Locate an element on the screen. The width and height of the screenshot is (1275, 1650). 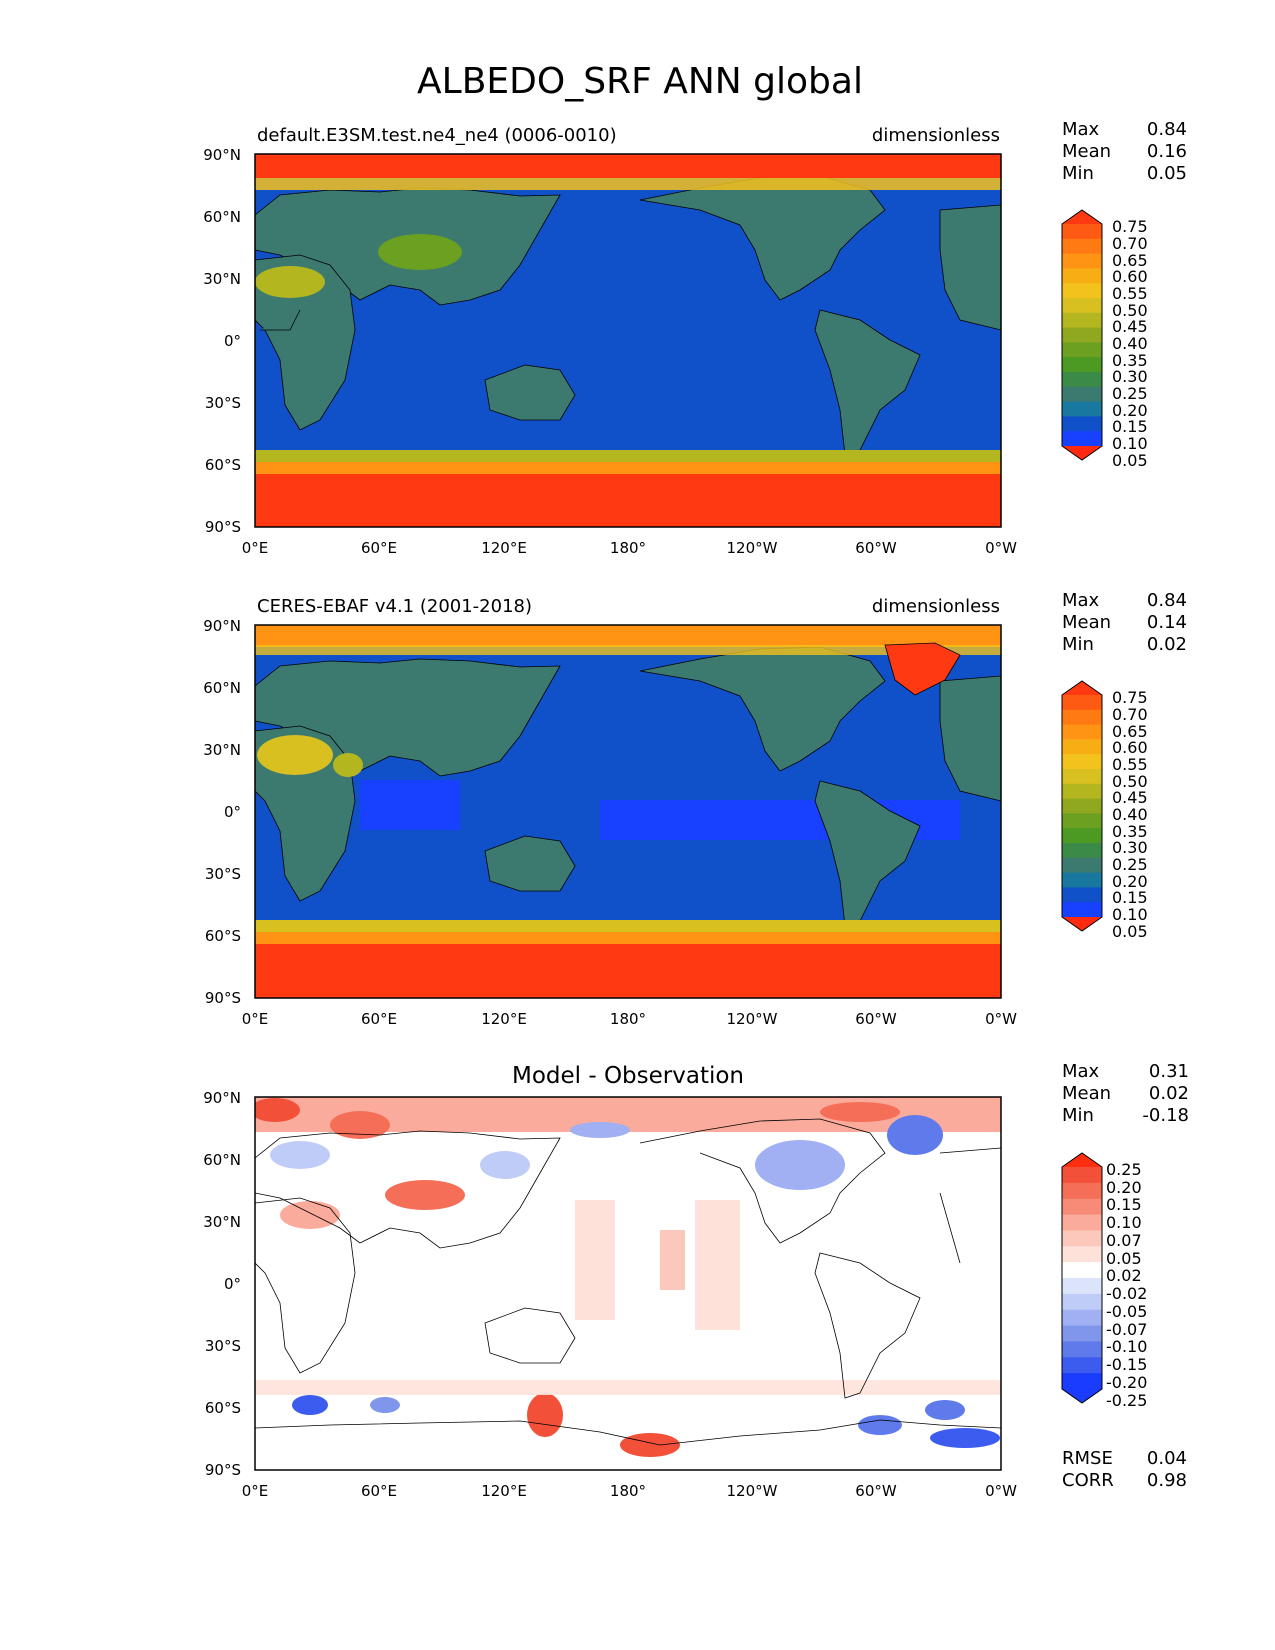
subpolar-band-orange is located at coordinates (628, 469).